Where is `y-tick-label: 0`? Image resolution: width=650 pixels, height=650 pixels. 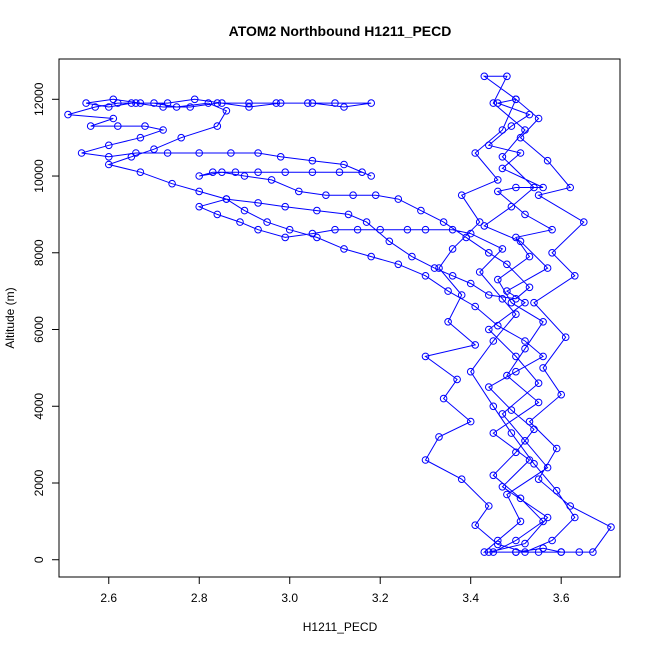 y-tick-label: 0 is located at coordinates (39, 559).